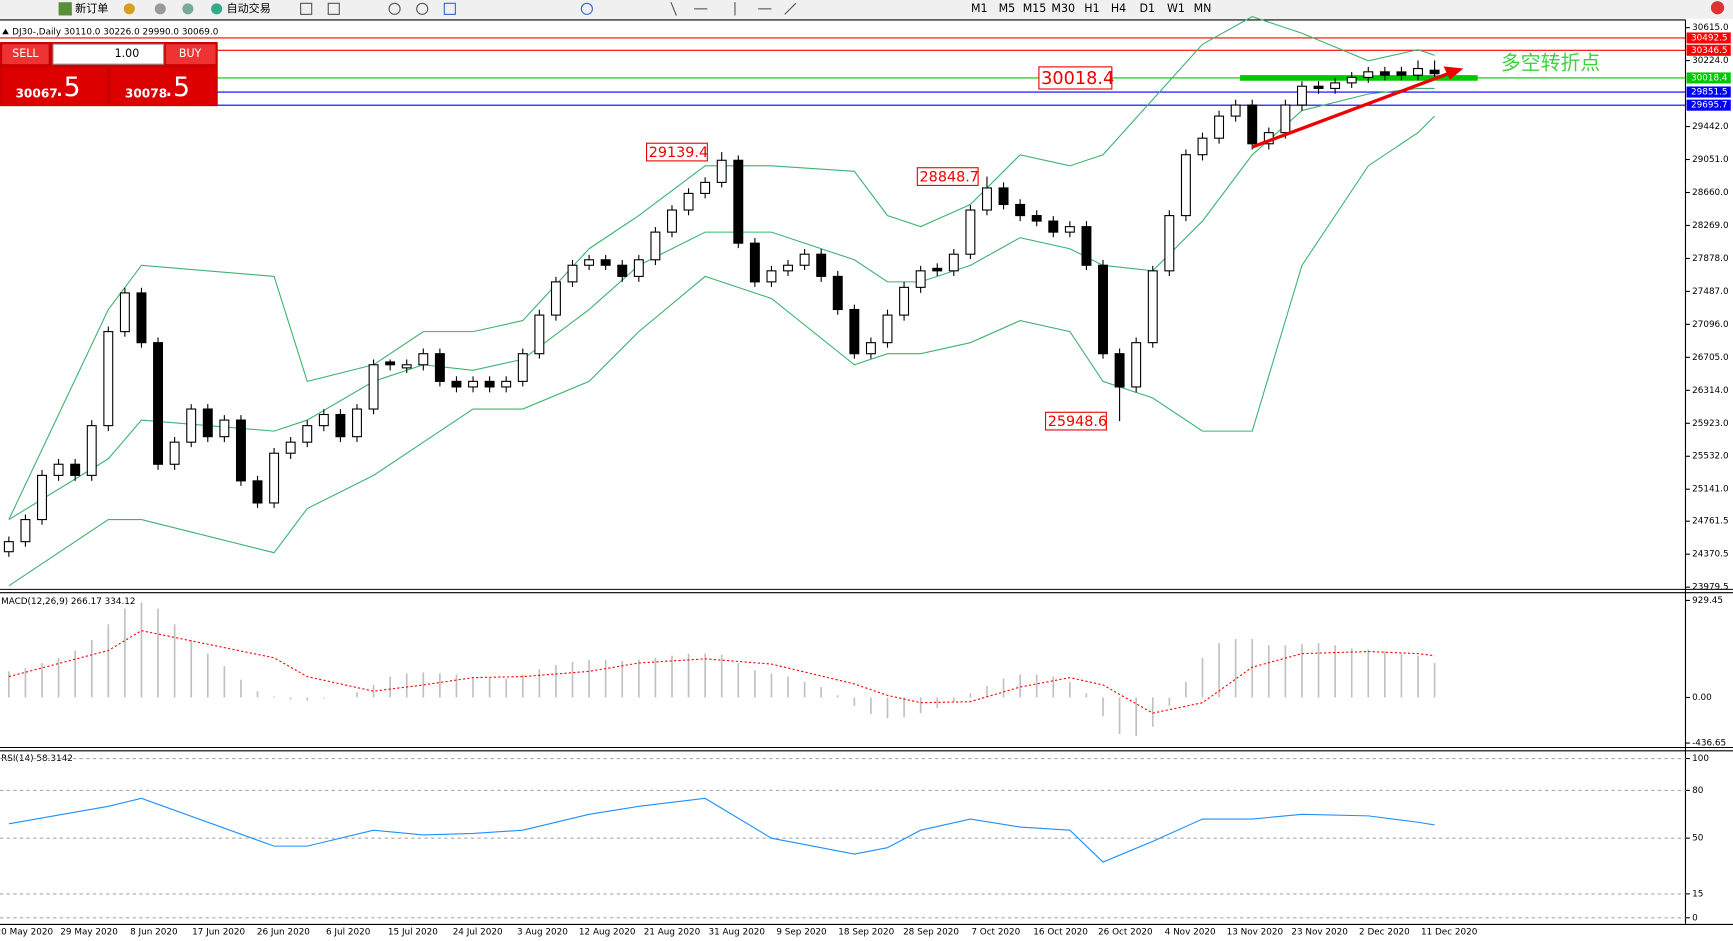 The width and height of the screenshot is (1733, 941). What do you see at coordinates (1710, 292) in the screenshot?
I see `y-tick-label: 27487.0` at bounding box center [1710, 292].